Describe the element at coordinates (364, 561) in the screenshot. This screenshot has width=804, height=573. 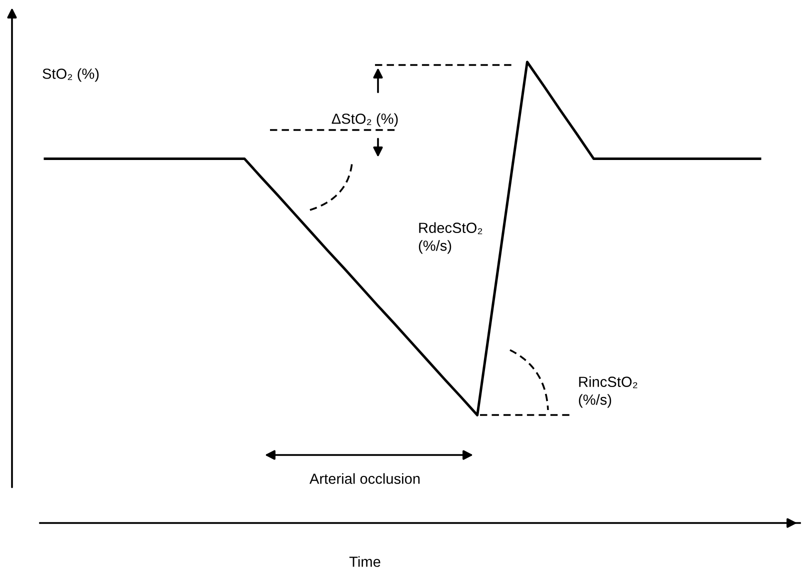
I see `x-axis-title: Time` at that location.